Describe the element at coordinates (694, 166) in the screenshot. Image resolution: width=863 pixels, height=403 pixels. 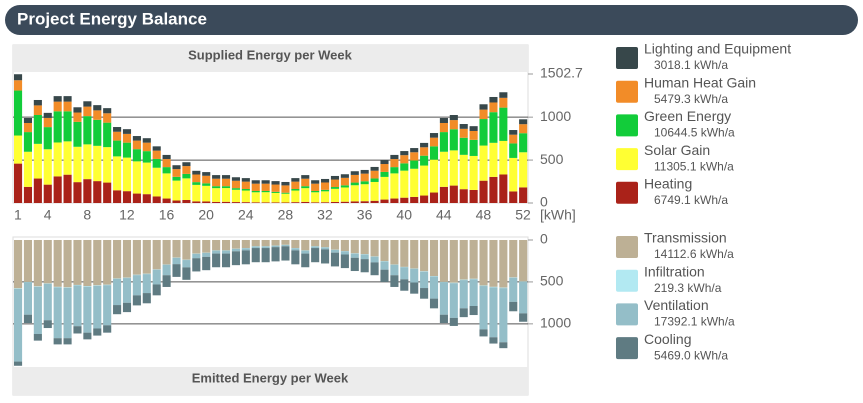
I see `legend-total: 11305.1 kWh/a` at that location.